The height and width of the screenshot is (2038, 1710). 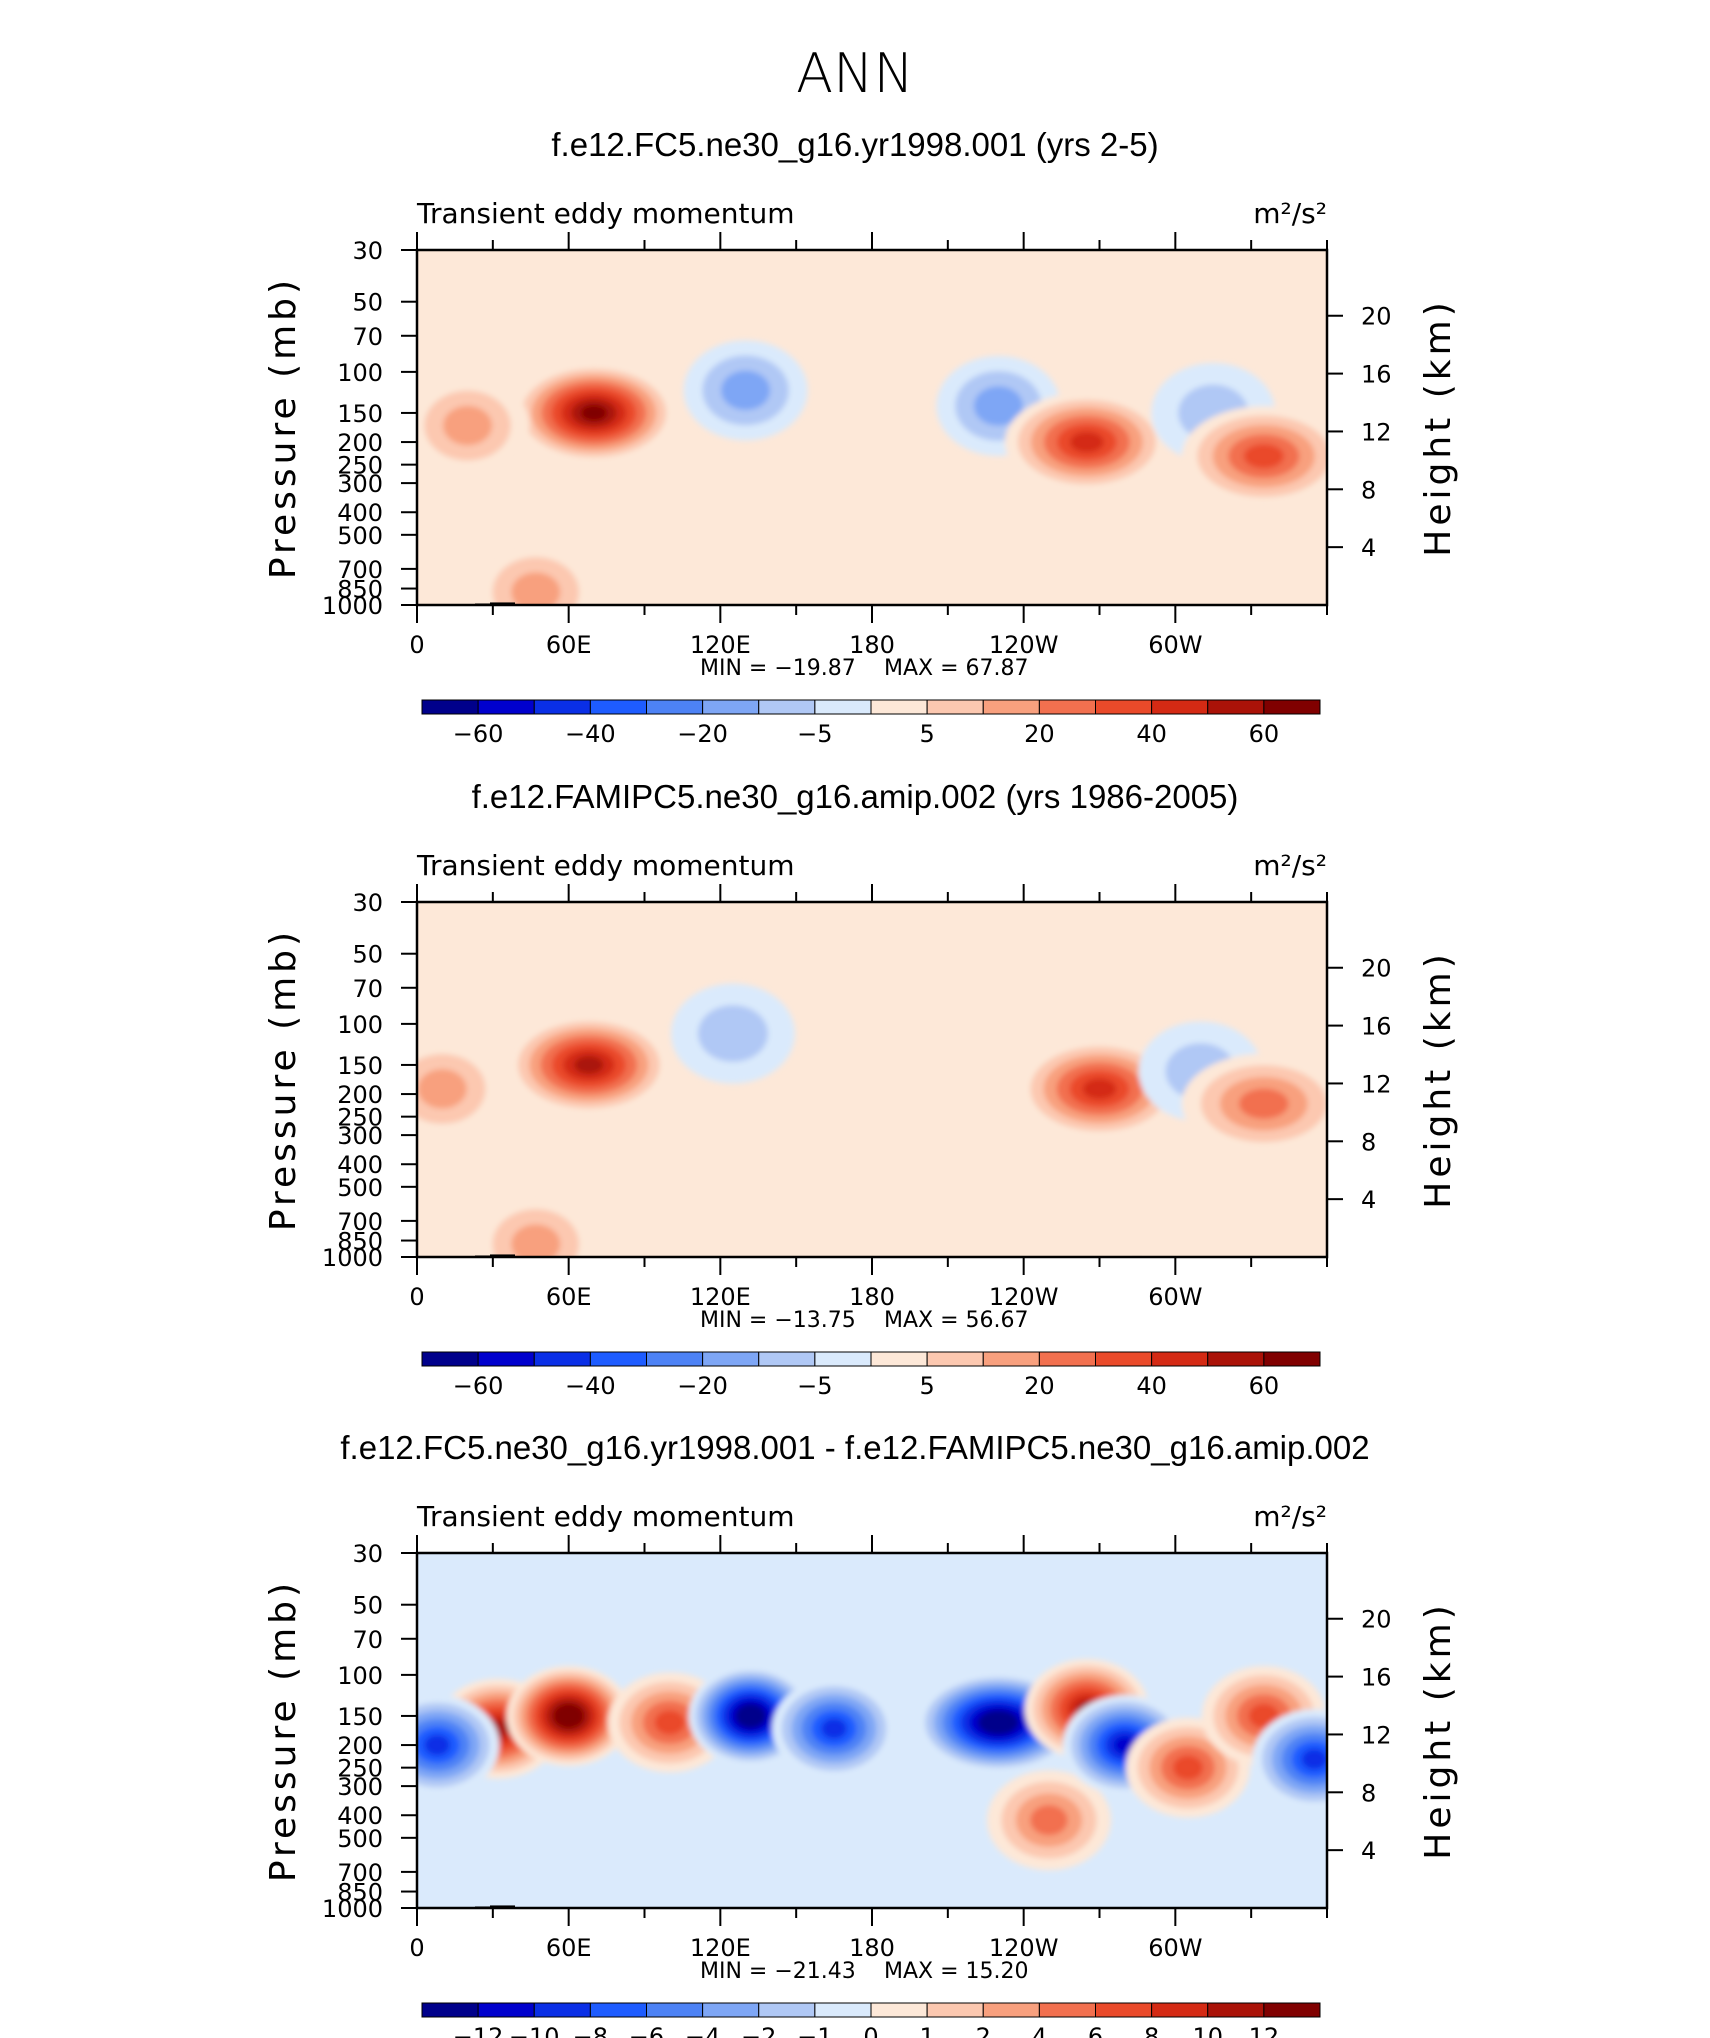 What do you see at coordinates (1264, 734) in the screenshot?
I see `colorbar-label: 60` at bounding box center [1264, 734].